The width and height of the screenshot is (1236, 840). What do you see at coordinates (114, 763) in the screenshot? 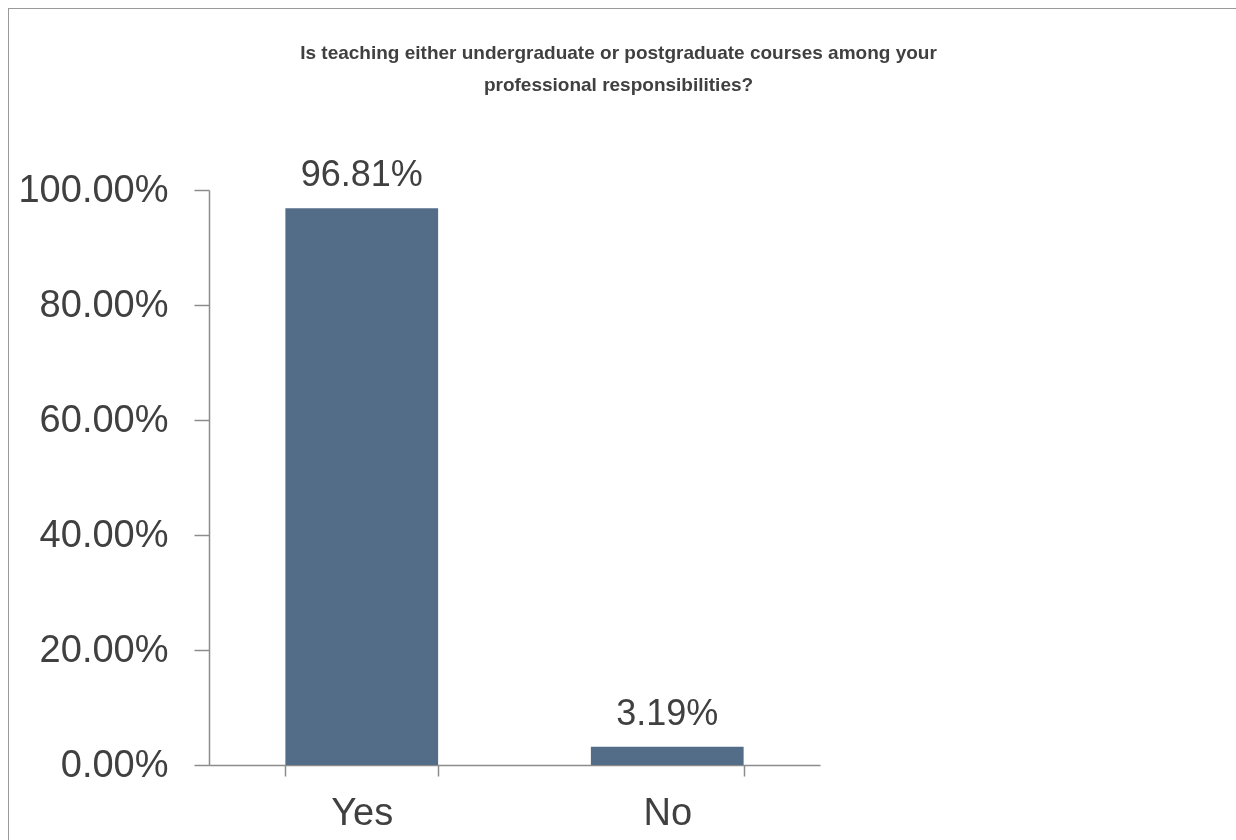
I see `y-tick-label: 0.00%` at bounding box center [114, 763].